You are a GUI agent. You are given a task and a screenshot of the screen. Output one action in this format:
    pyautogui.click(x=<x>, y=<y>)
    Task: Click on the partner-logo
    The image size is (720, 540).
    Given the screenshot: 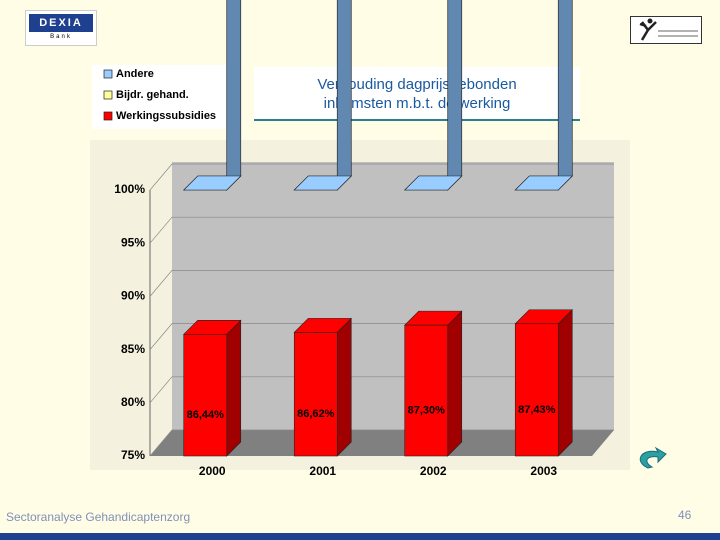 What is the action you would take?
    pyautogui.click(x=666, y=30)
    